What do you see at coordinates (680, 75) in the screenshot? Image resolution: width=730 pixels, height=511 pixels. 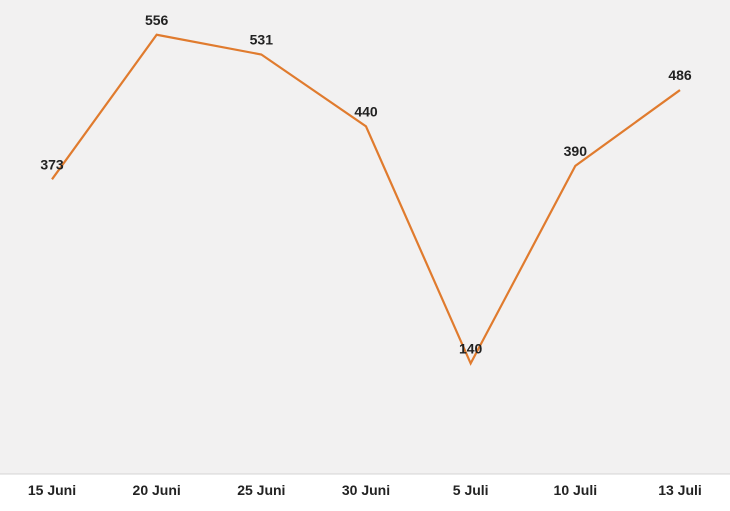 I see `data-label: 486` at bounding box center [680, 75].